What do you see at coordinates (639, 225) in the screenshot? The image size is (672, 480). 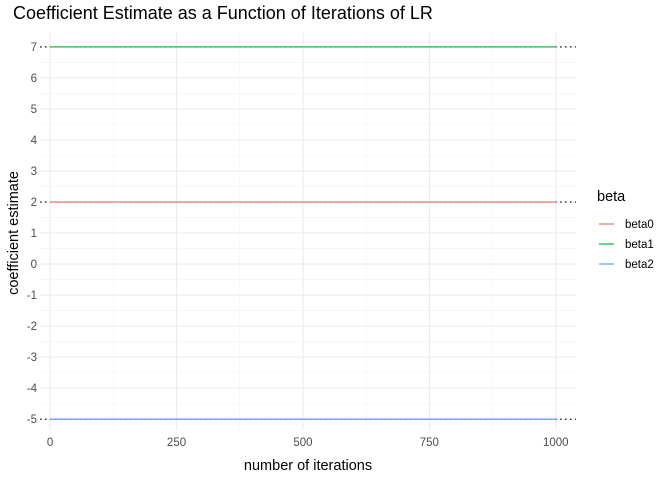 I see `legend-label: beta0` at bounding box center [639, 225].